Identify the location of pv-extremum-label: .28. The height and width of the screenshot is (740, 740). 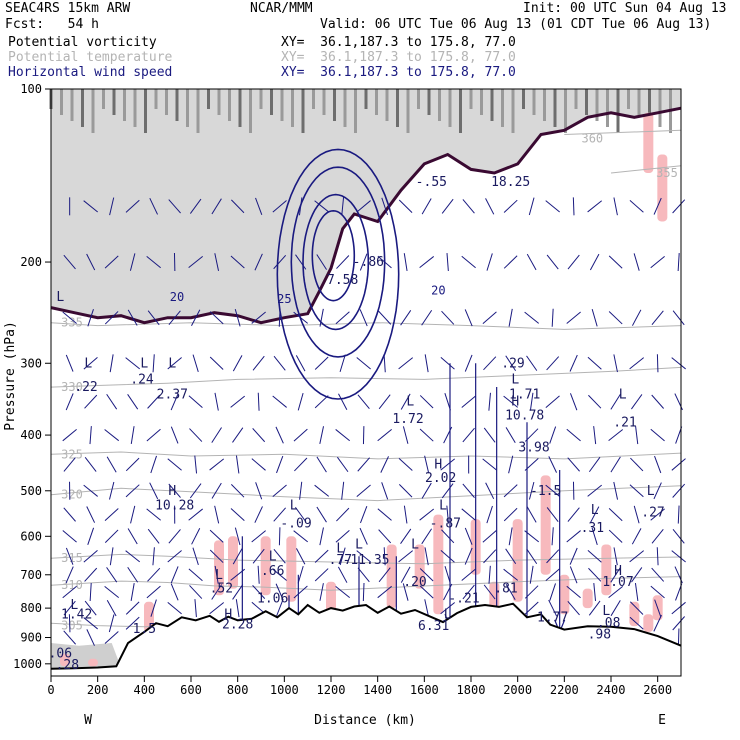
(67, 665).